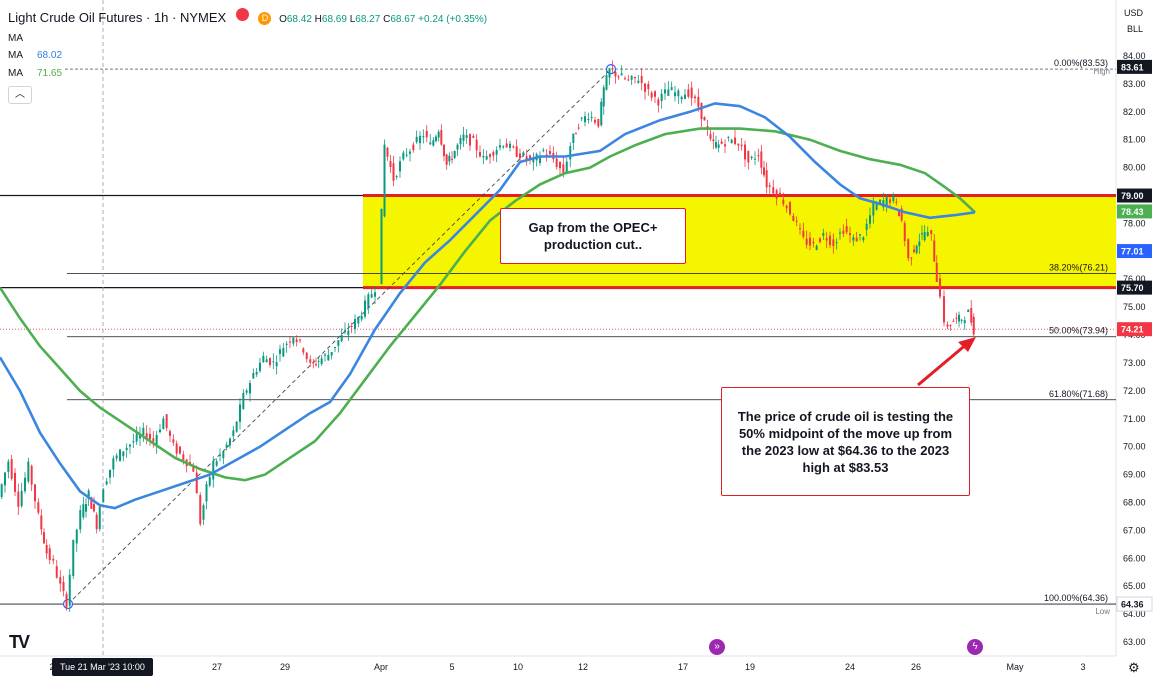  I want to click on indicator-ma-3: MA 71.65, so click(35, 73).